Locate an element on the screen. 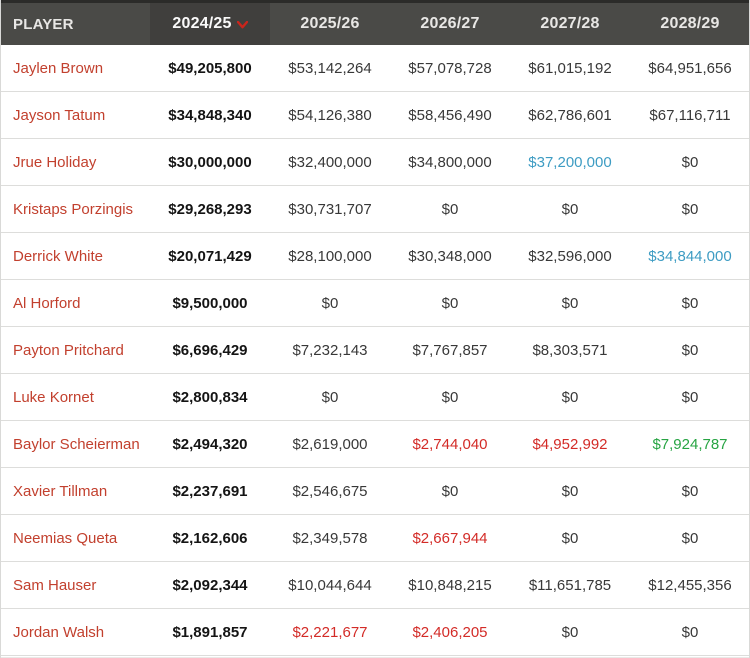 The image size is (750, 658). player-name-link: Al Horford is located at coordinates (47, 303).